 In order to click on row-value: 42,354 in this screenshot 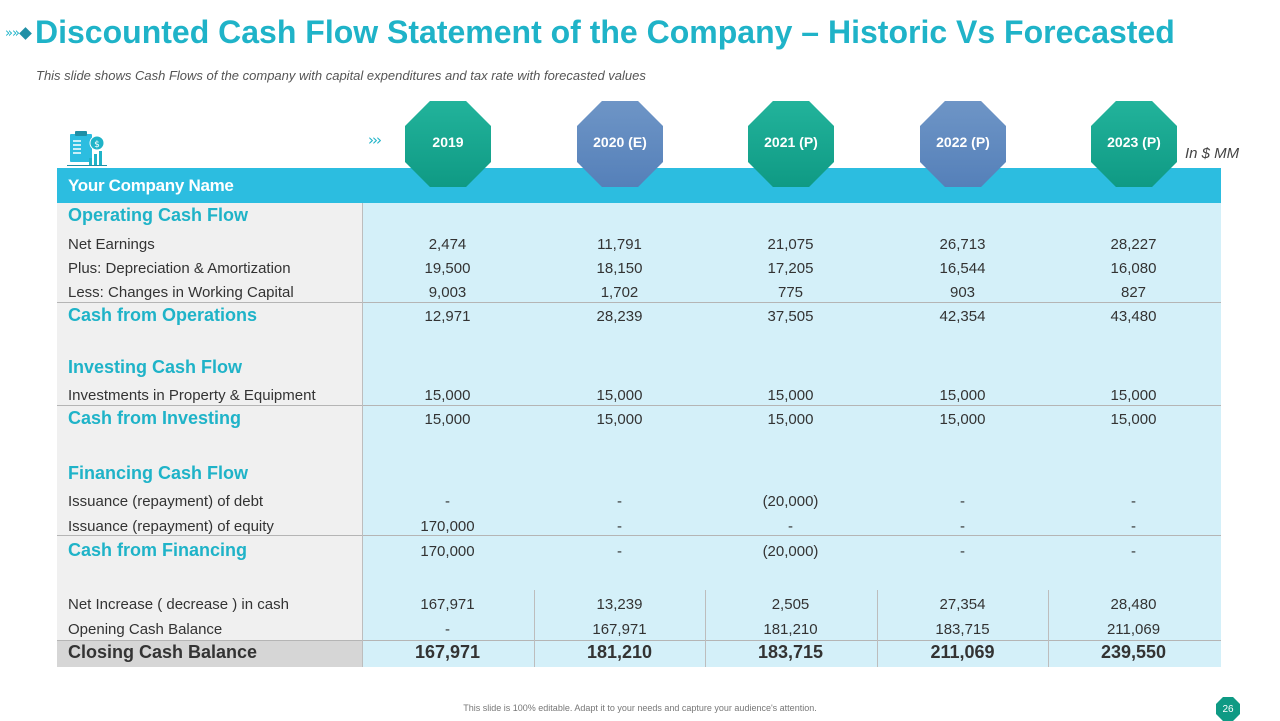, I will do `click(962, 316)`.